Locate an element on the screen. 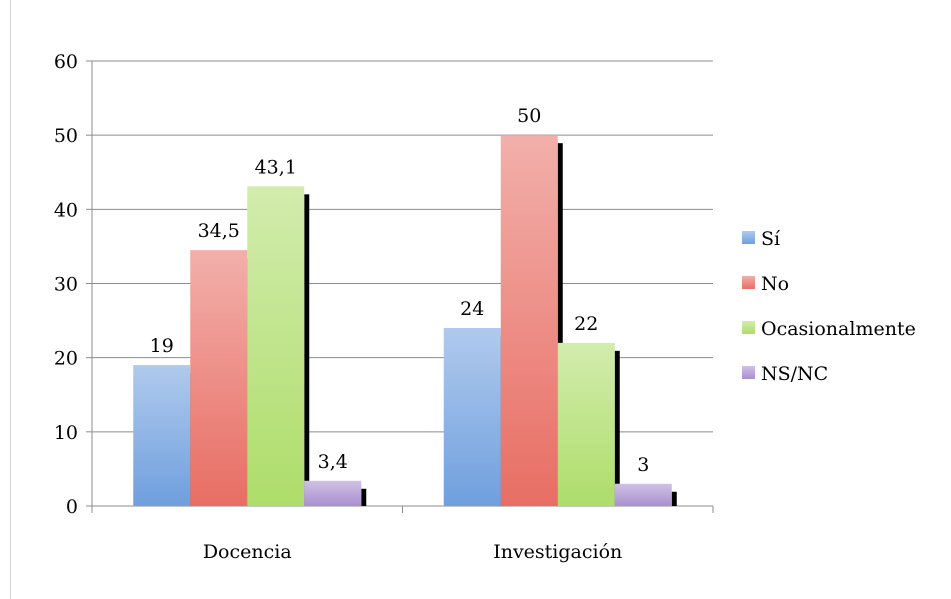 The width and height of the screenshot is (951, 599). bar-s--1 is located at coordinates (472, 417).